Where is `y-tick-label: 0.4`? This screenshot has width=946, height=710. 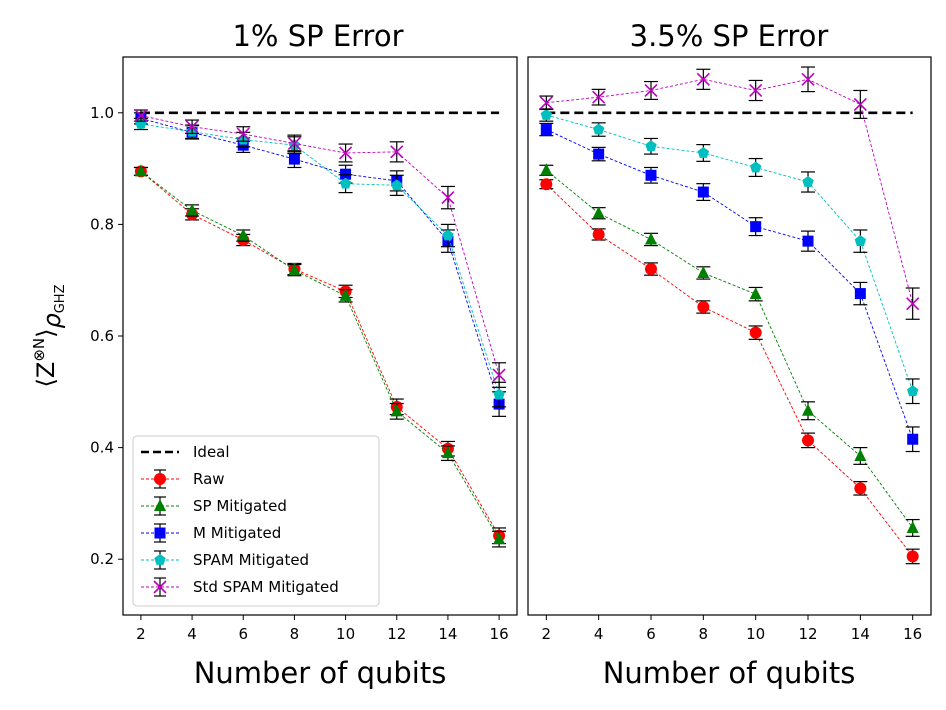
y-tick-label: 0.4 is located at coordinates (102, 448).